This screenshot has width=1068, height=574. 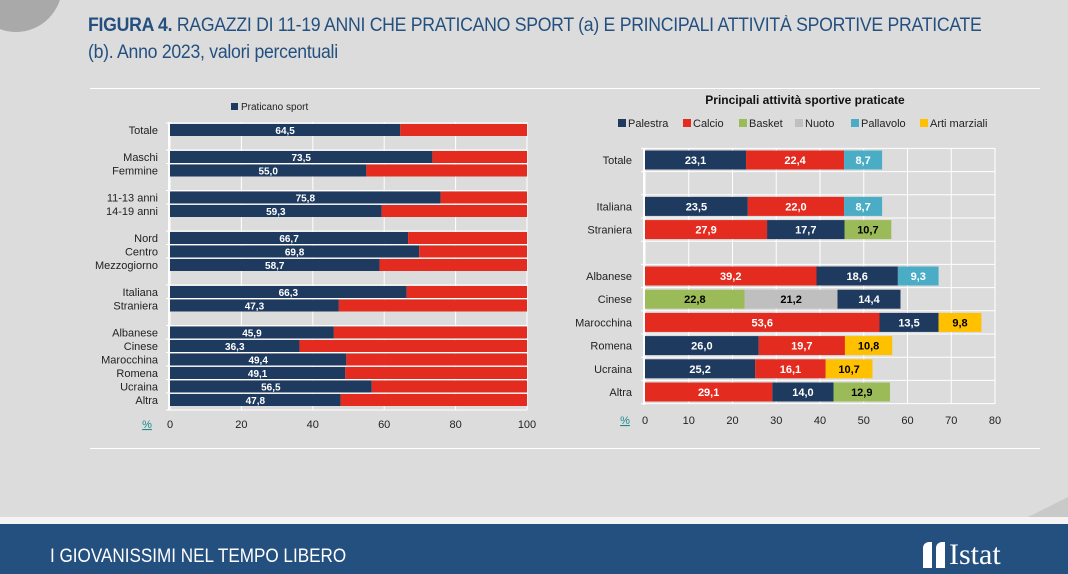 What do you see at coordinates (695, 161) in the screenshot?
I see `data-label: 23,1` at bounding box center [695, 161].